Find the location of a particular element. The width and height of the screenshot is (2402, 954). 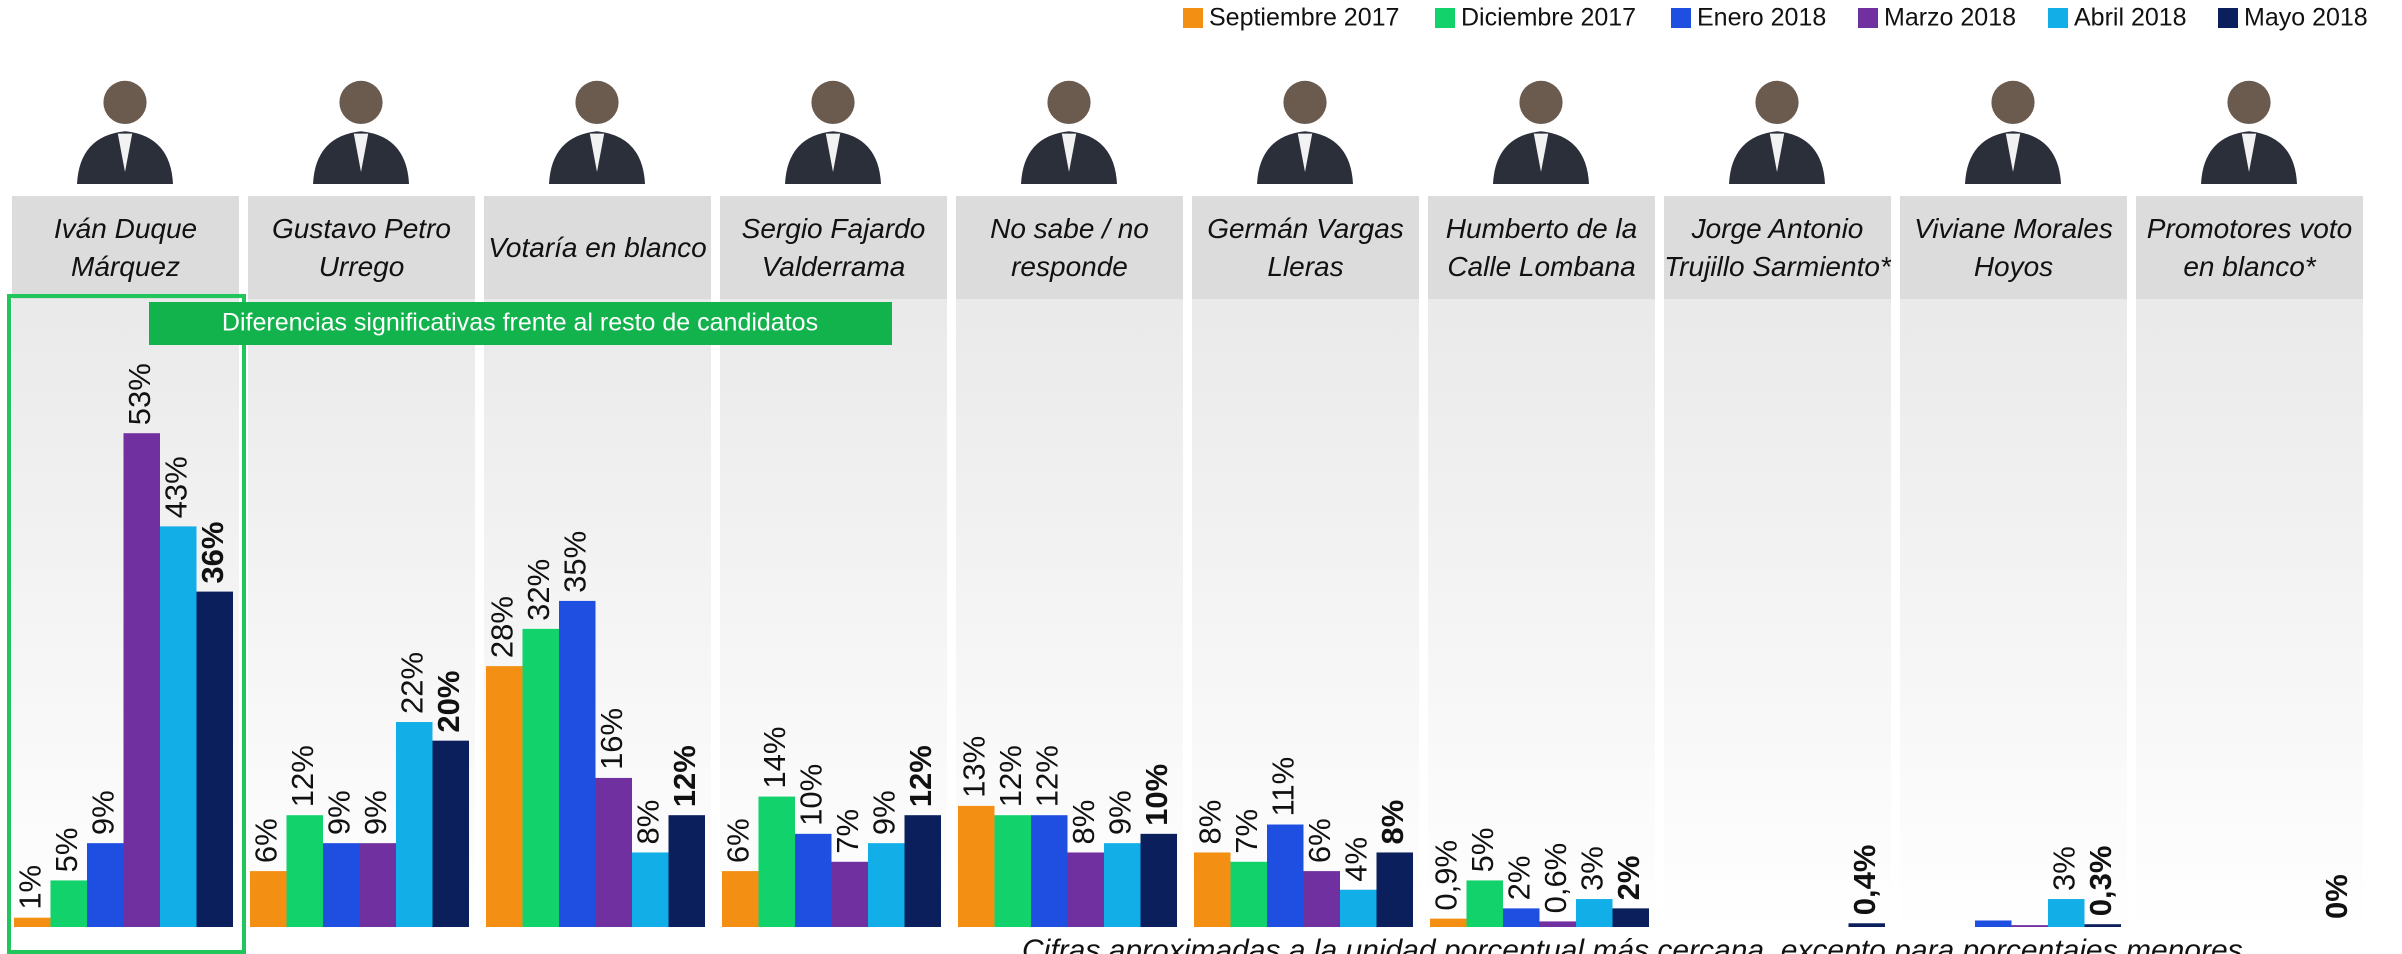

value-label: 0,3% is located at coordinates (2100, 881).